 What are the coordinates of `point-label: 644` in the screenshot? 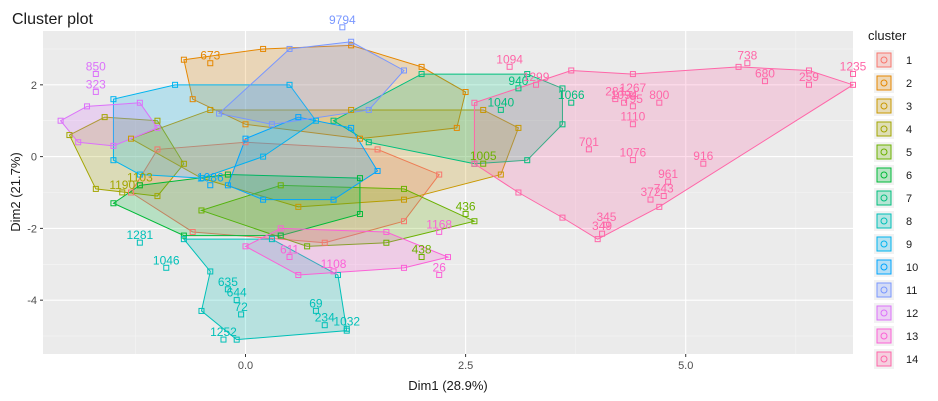 It's located at (237, 293).